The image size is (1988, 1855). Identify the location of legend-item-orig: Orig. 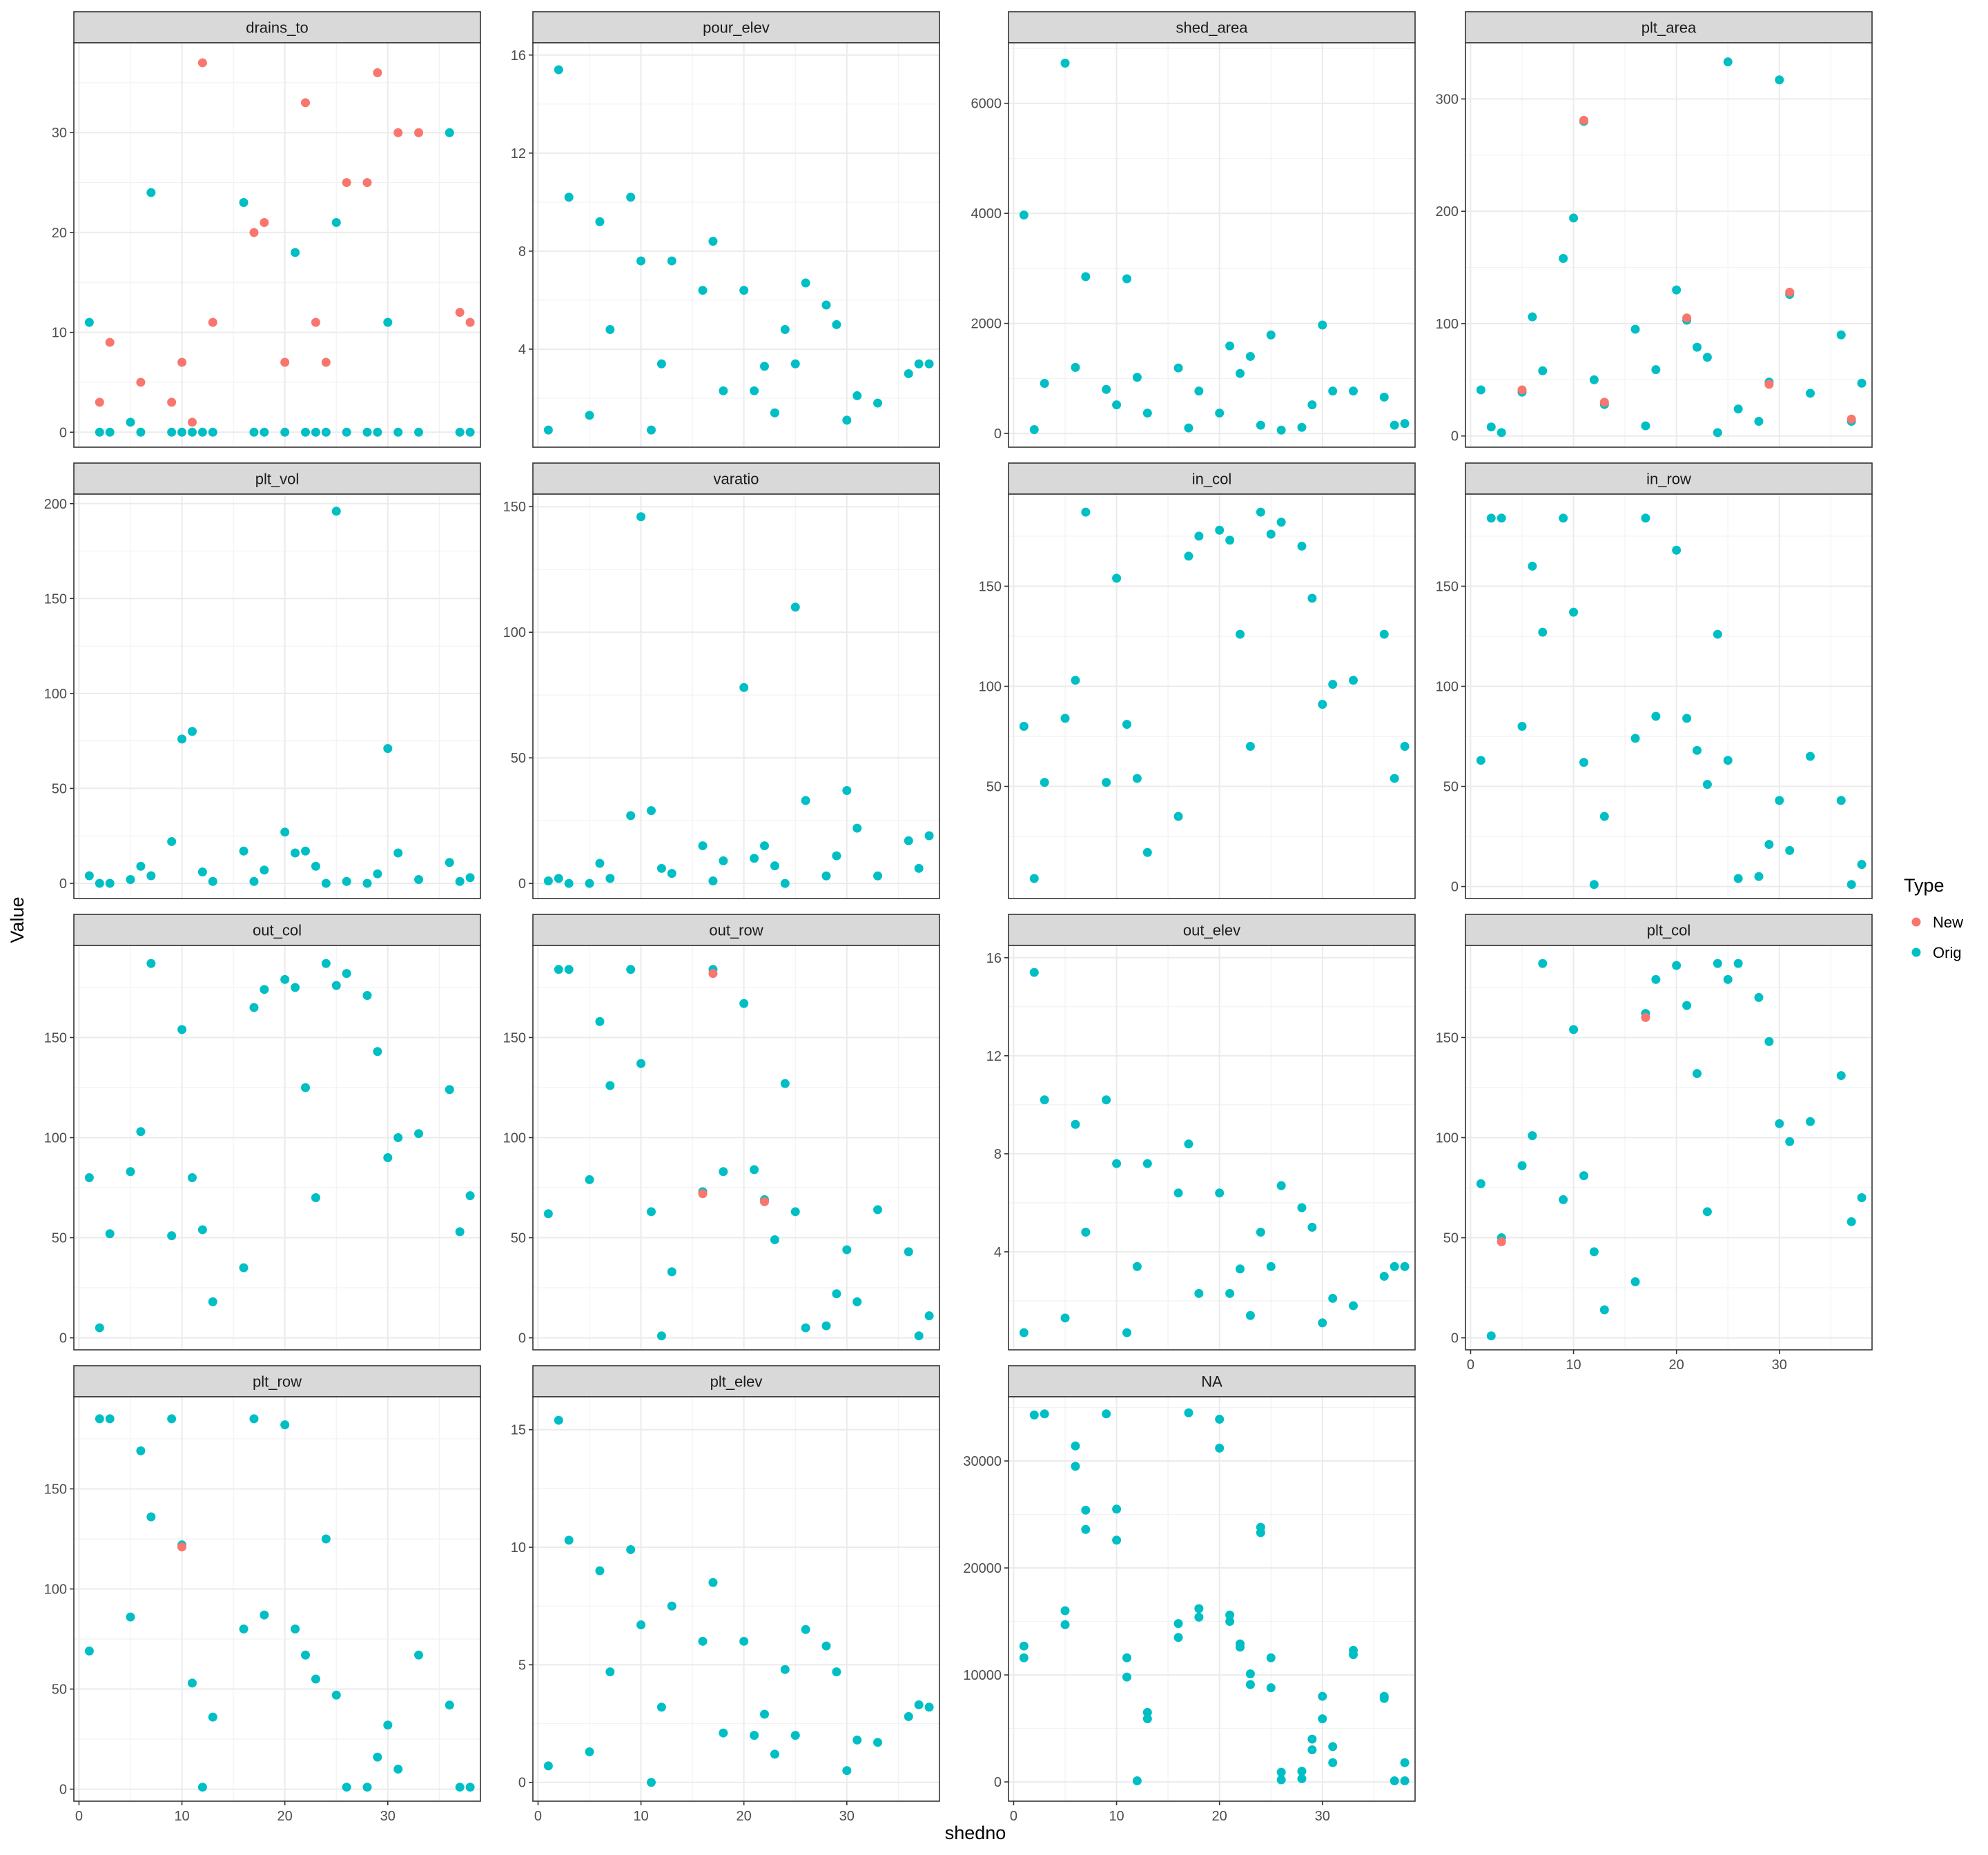
(1936, 952).